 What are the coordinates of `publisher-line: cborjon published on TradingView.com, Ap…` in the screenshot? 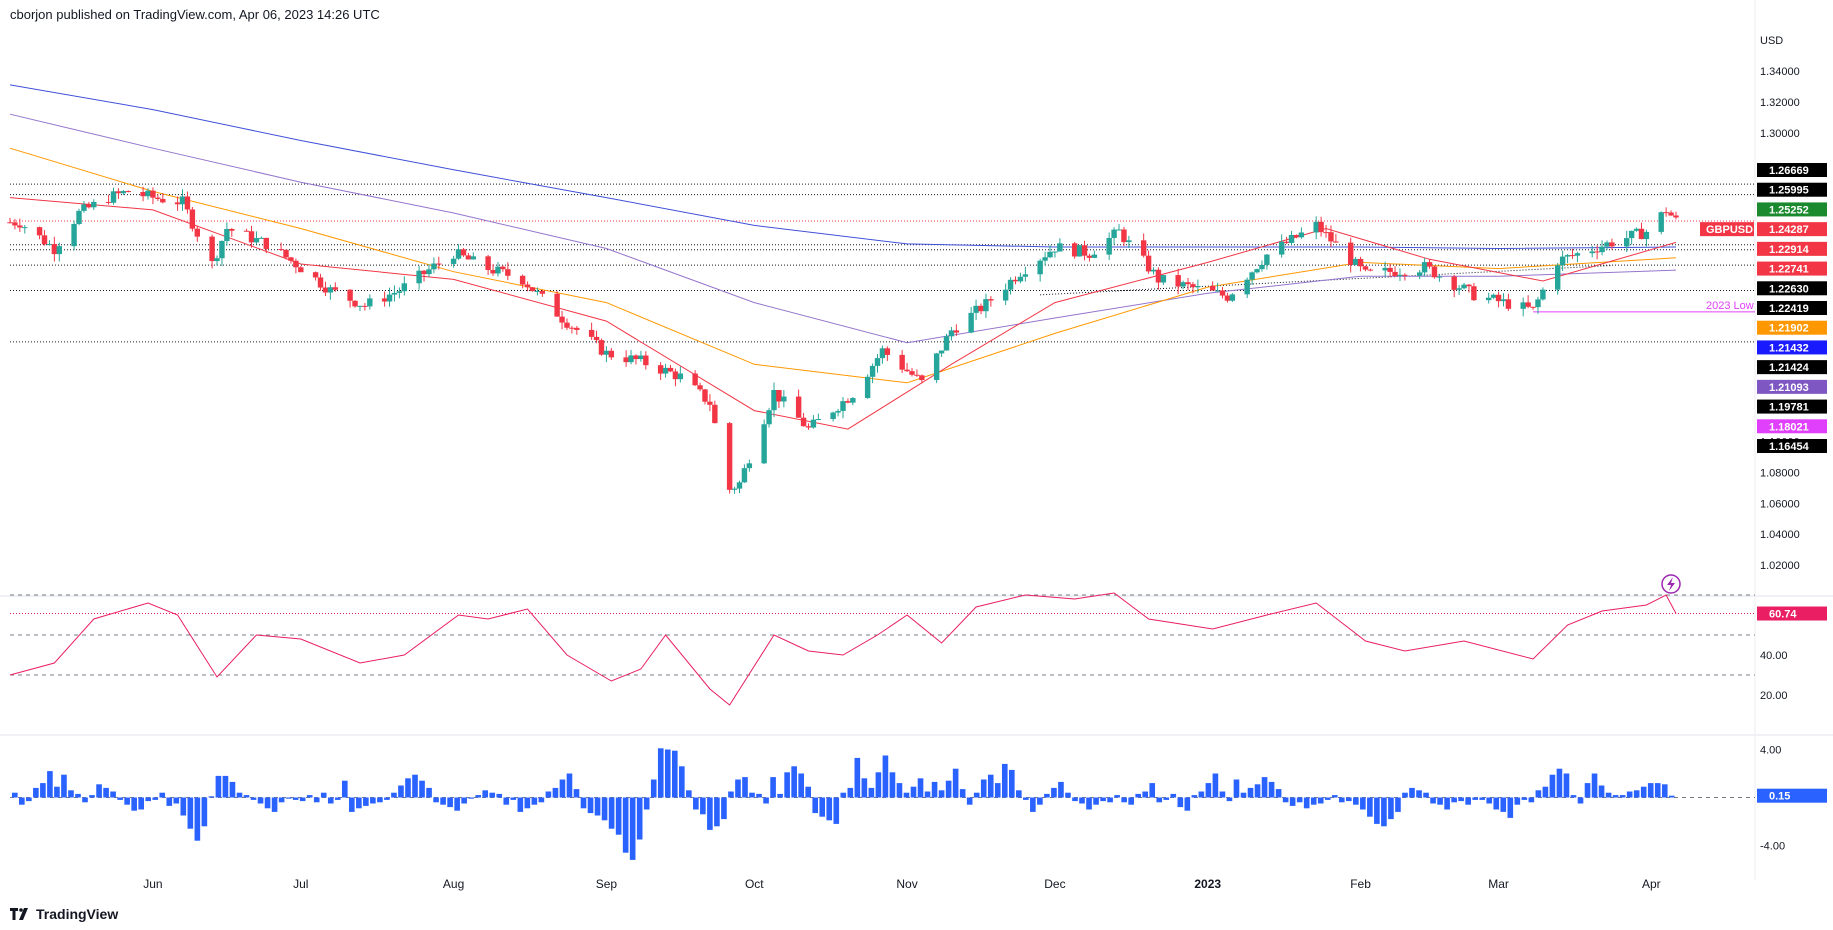 It's located at (195, 14).